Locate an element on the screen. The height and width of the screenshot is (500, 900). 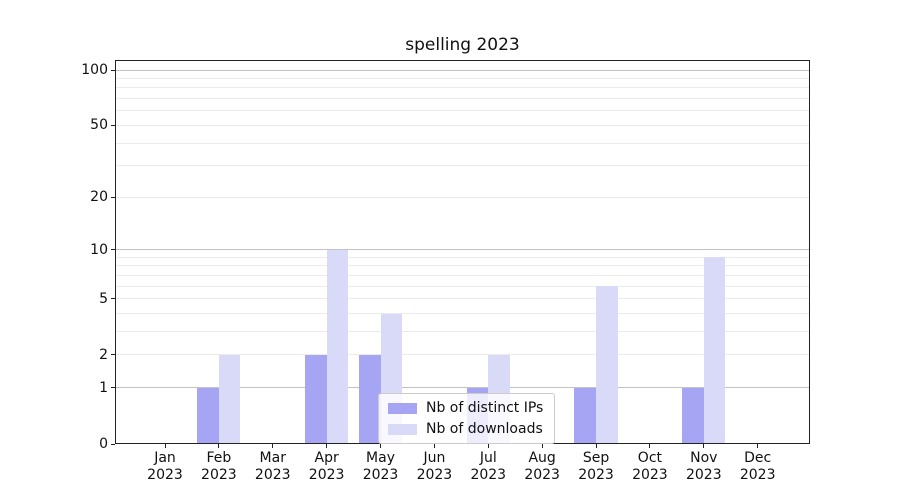
legend-label: Nb of downloads is located at coordinates (484, 429).